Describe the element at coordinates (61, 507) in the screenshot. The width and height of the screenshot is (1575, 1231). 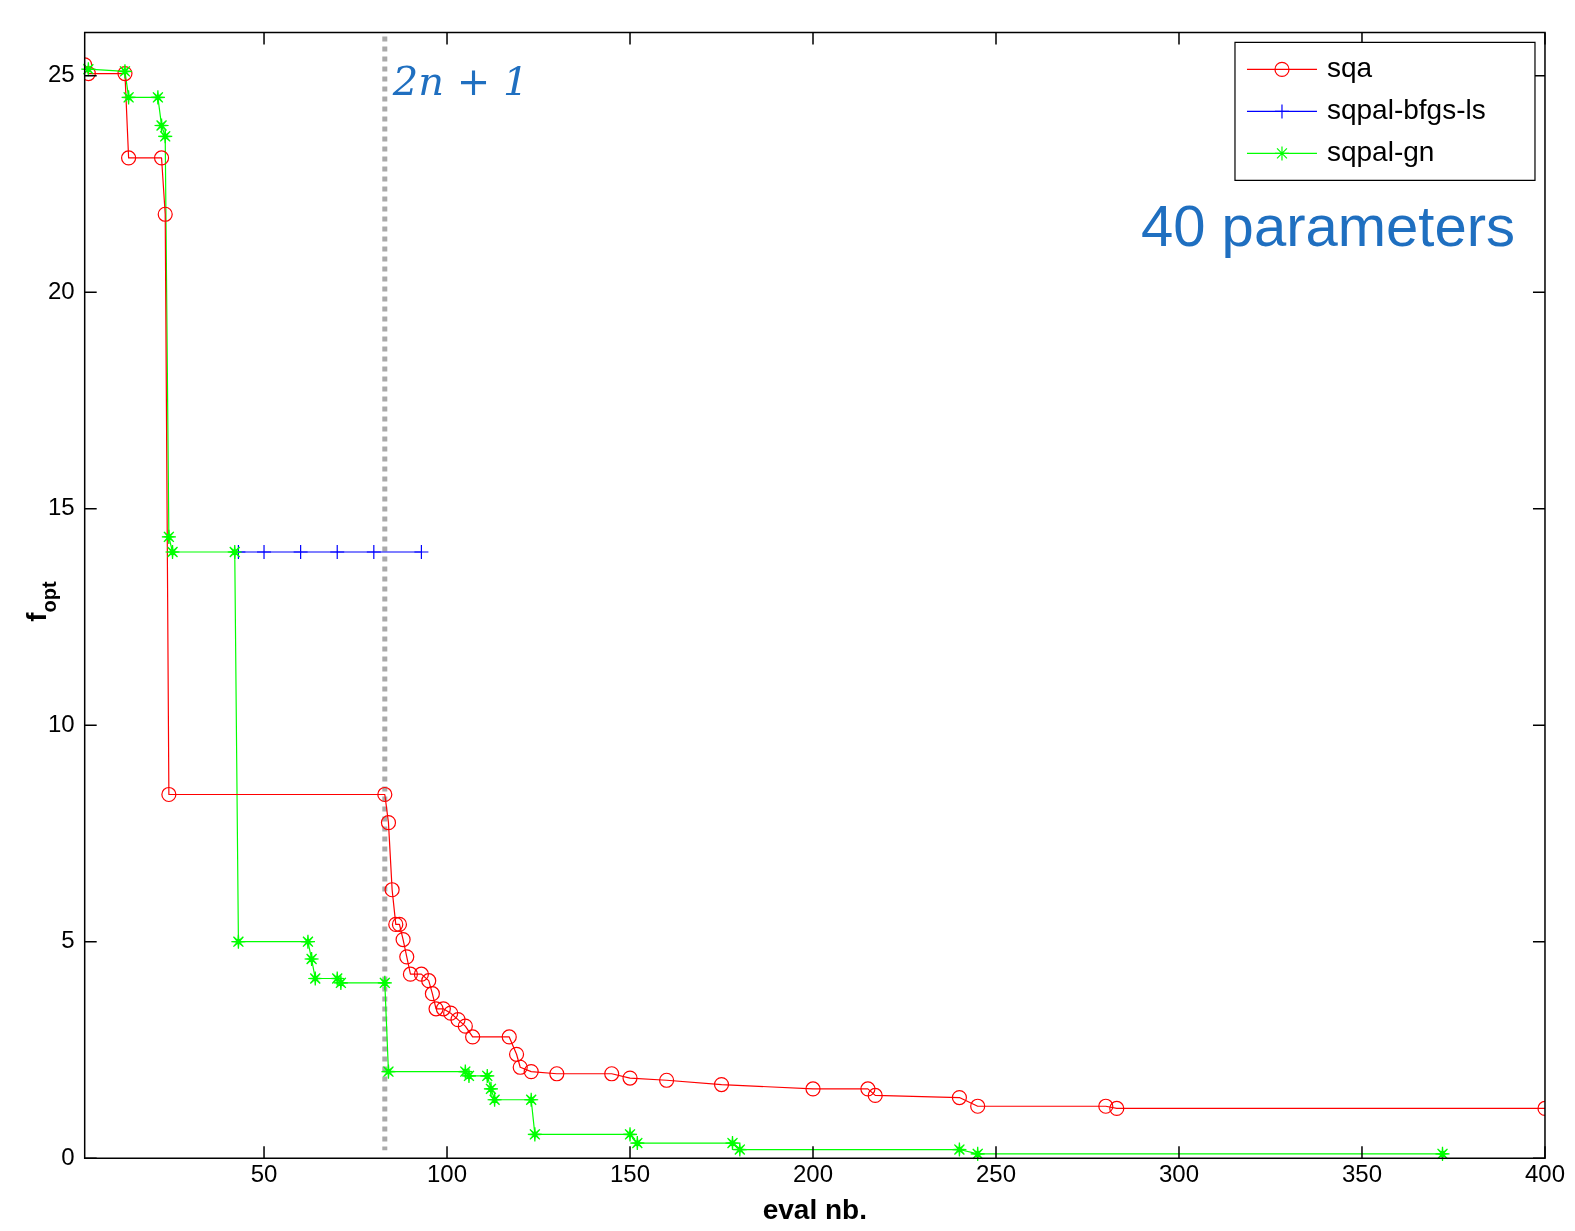
I see `y-tick-label: 15` at that location.